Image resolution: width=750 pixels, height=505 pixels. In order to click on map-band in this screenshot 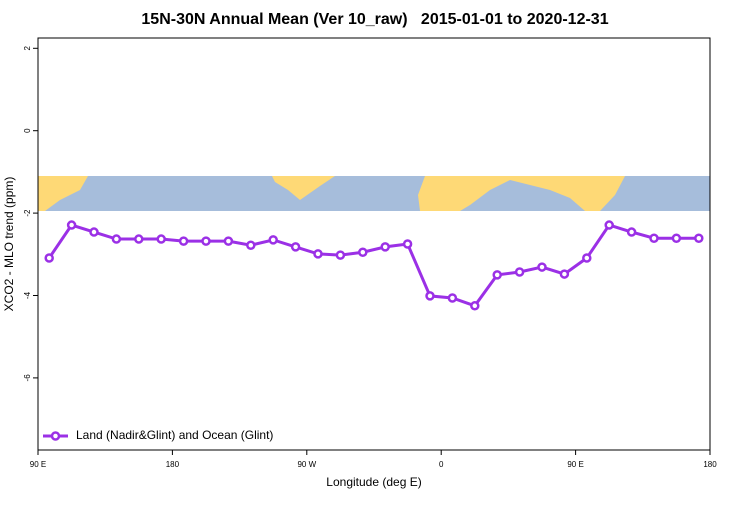, I will do `click(374, 193)`.